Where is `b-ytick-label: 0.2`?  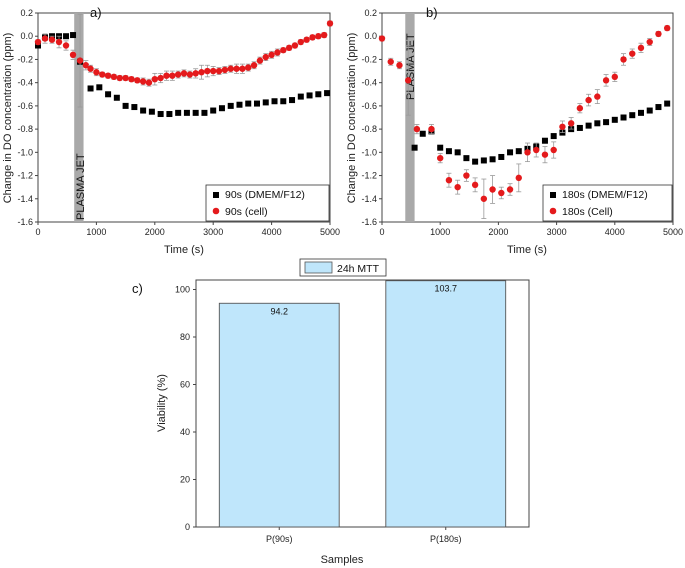 b-ytick-label: 0.2 is located at coordinates (370, 13).